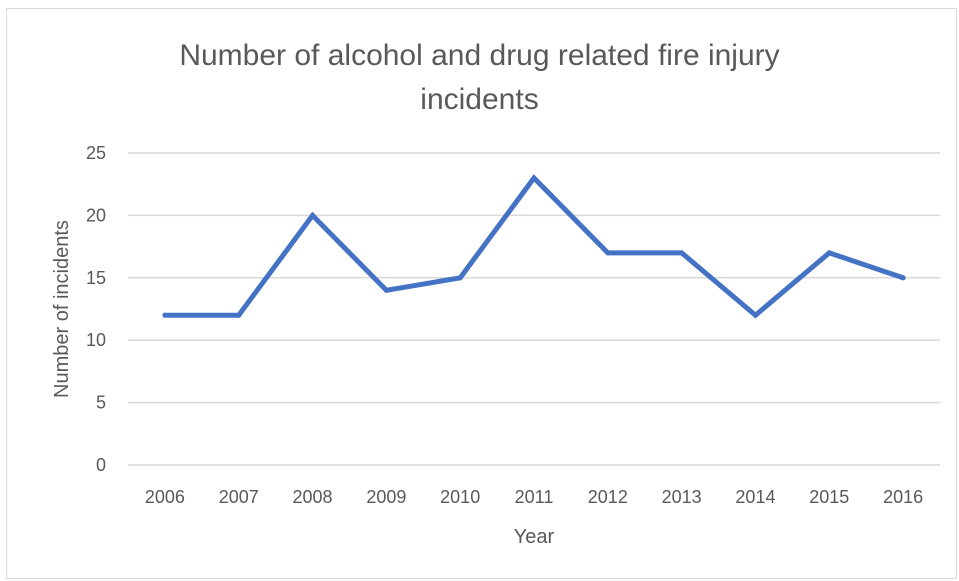 The image size is (959, 581). What do you see at coordinates (96, 340) in the screenshot?
I see `y-tick-label: 10` at bounding box center [96, 340].